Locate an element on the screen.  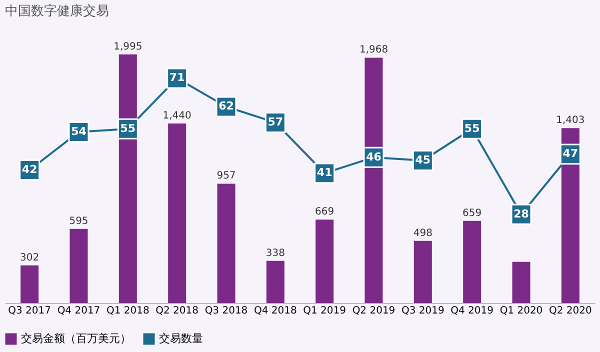
data-label: 498 is located at coordinates (422, 233).